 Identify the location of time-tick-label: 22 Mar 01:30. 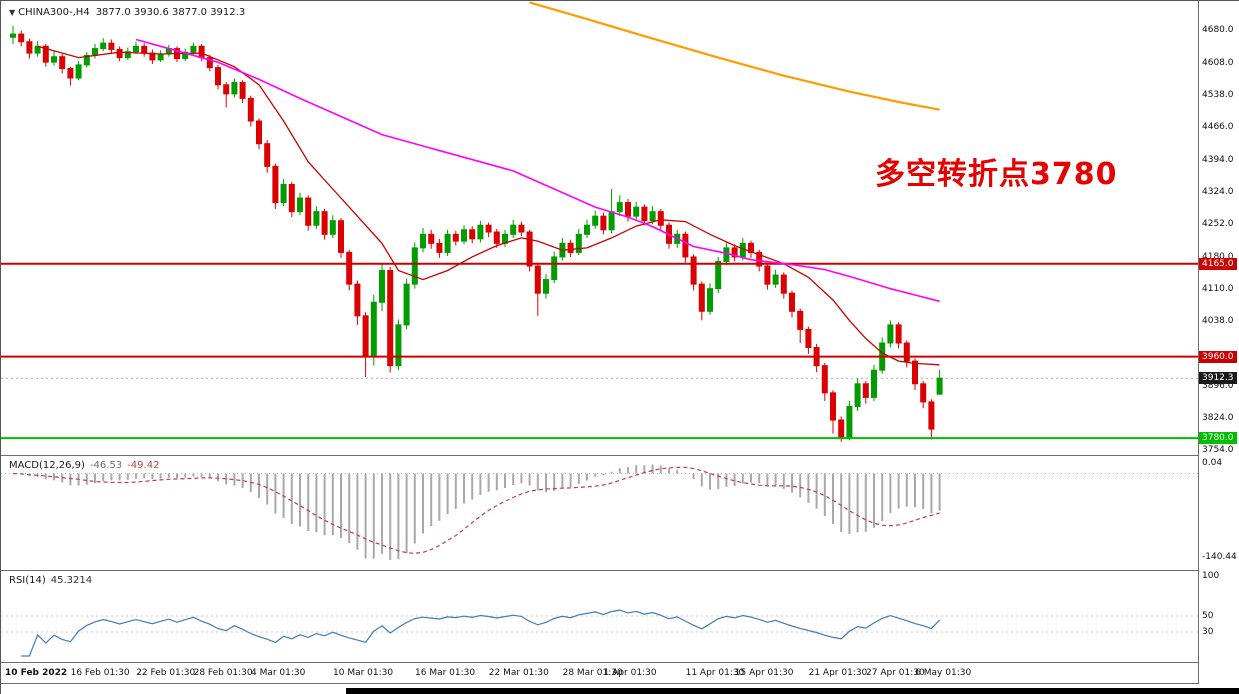
(518, 673).